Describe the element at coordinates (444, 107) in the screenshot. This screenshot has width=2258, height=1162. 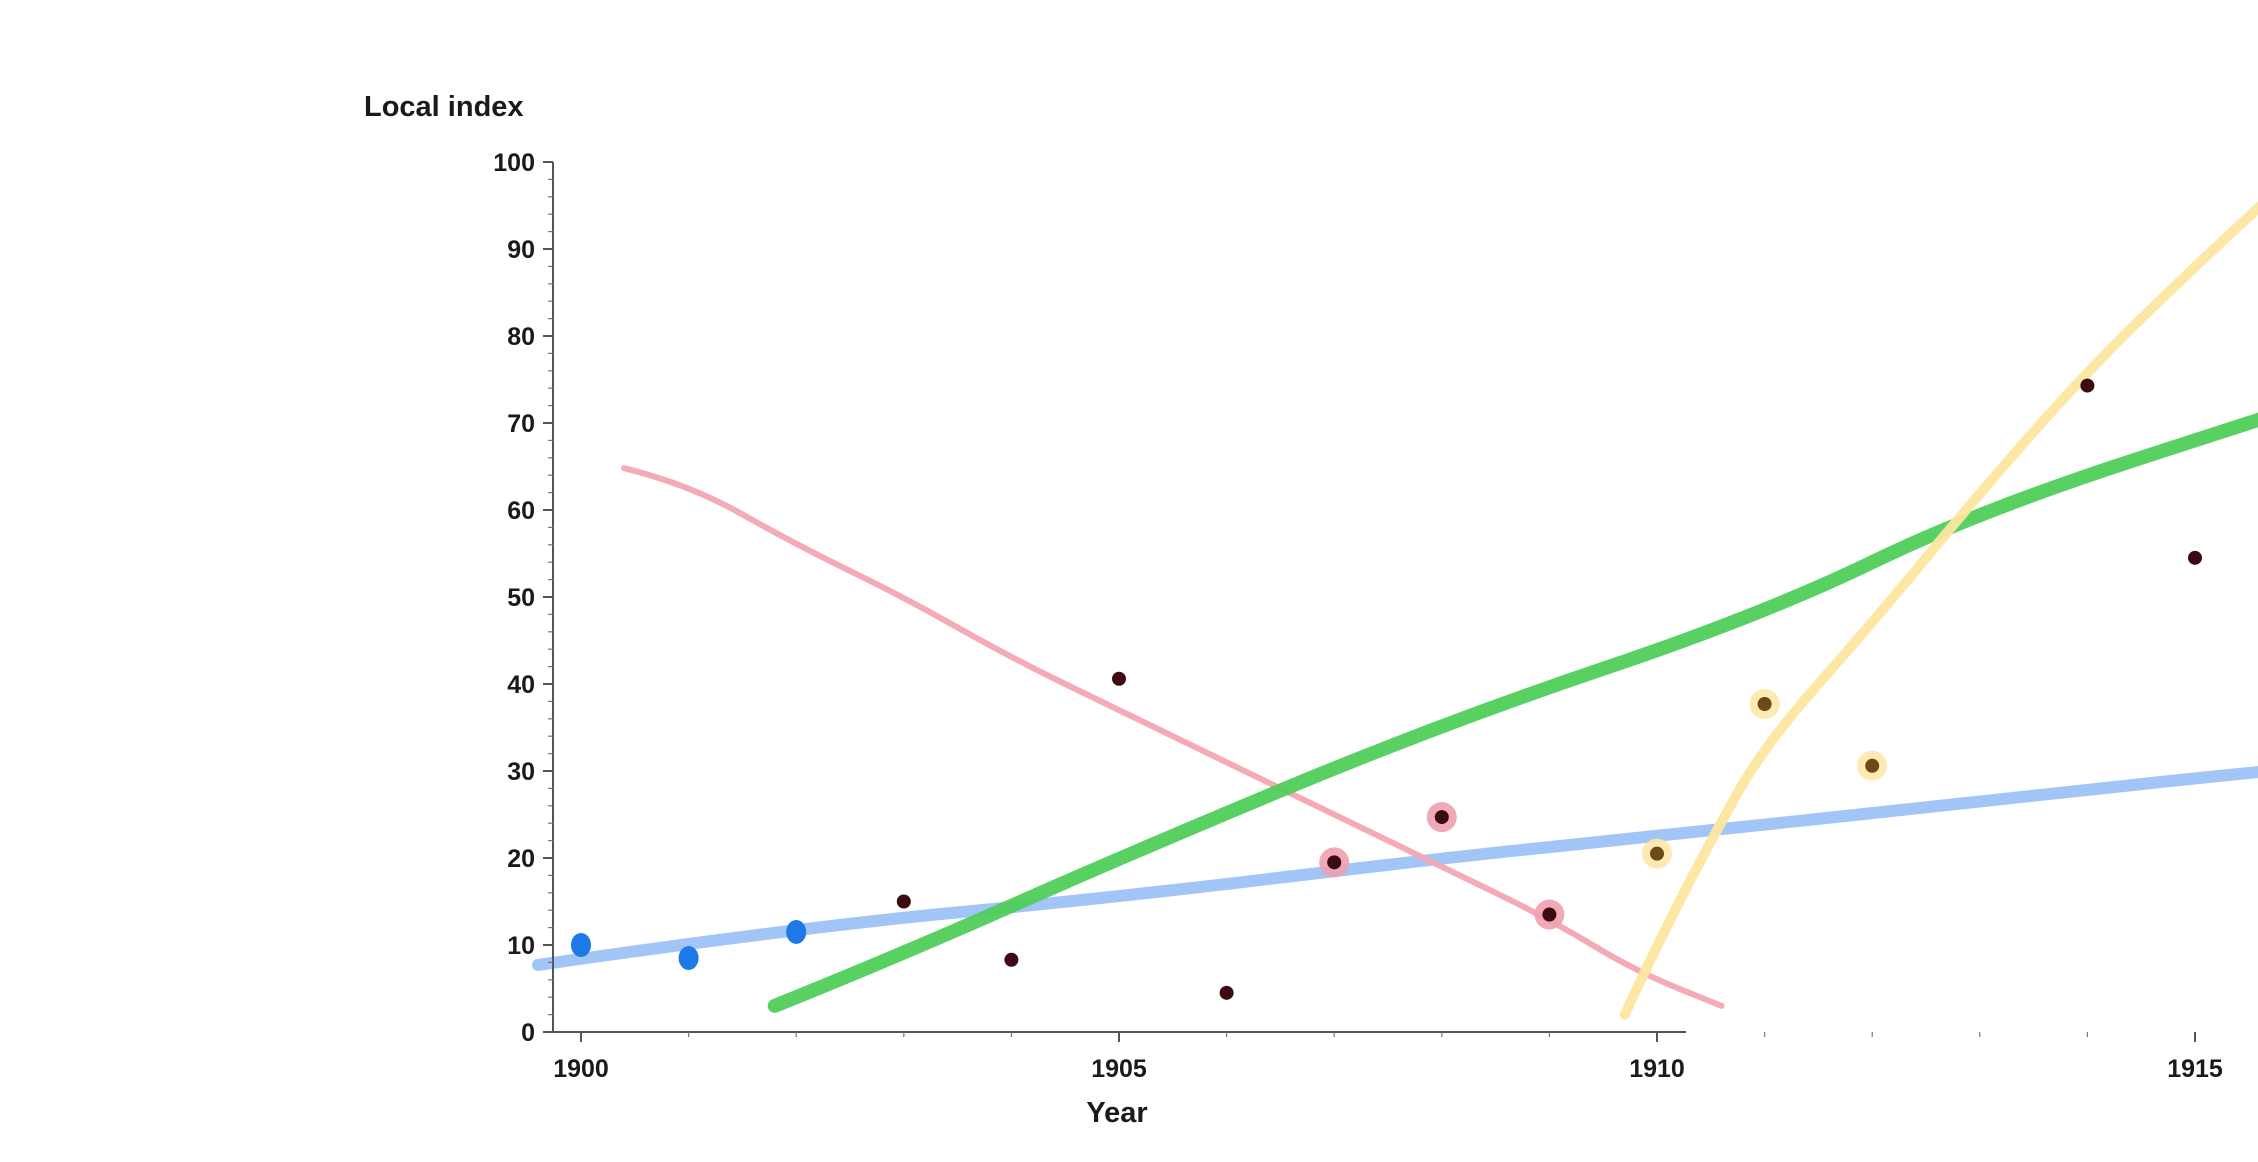
I see `y-axis-title: Local index` at that location.